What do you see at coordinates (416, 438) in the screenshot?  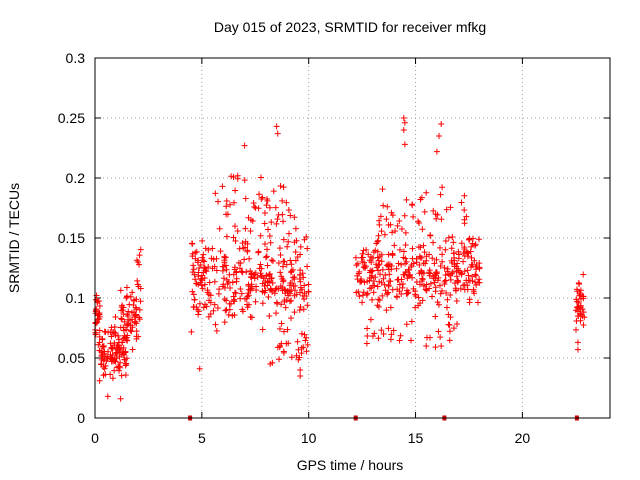 I see `x-tick-label: 15` at bounding box center [416, 438].